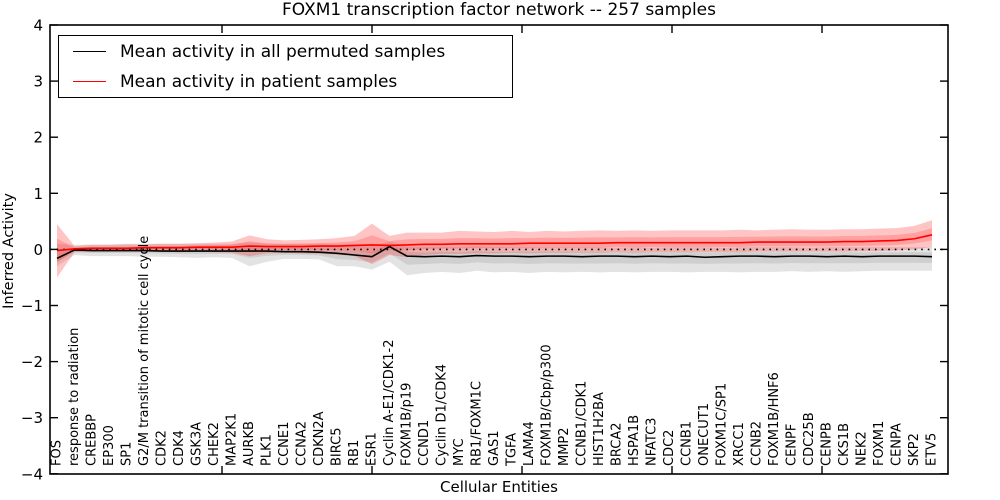 This screenshot has height=500, width=1000. Describe the element at coordinates (284, 444) in the screenshot. I see `x-tick-label: CCNE1` at that location.